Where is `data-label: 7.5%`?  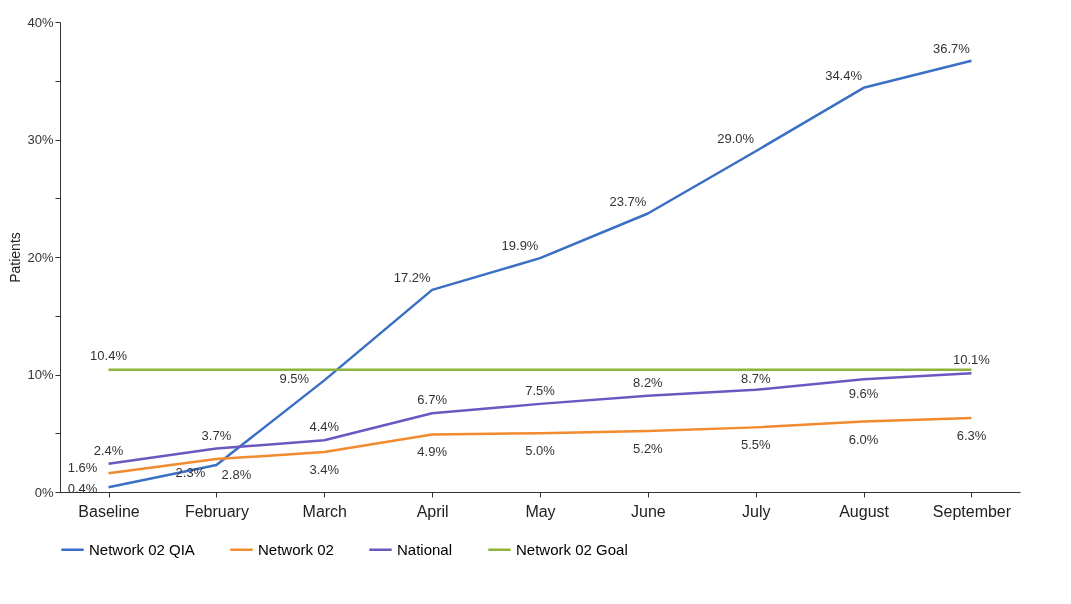 data-label: 7.5% is located at coordinates (540, 390).